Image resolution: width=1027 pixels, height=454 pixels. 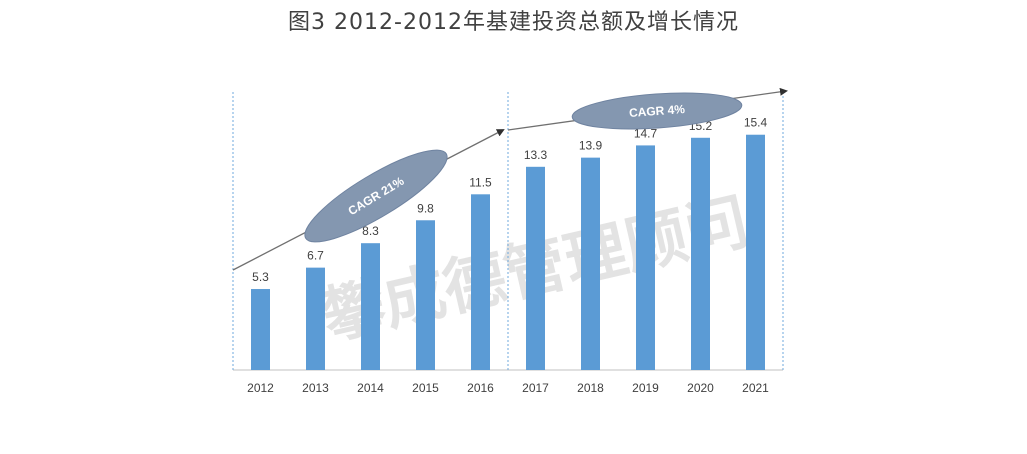 I want to click on x-tick-label-2017: 2017, so click(x=535, y=388).